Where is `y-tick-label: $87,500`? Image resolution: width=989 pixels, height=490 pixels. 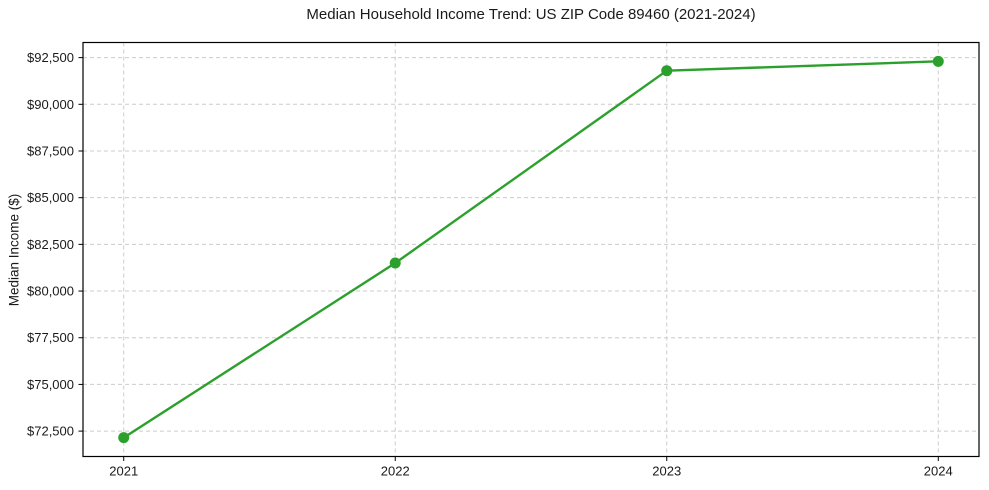
y-tick-label: $87,500 is located at coordinates (50, 150).